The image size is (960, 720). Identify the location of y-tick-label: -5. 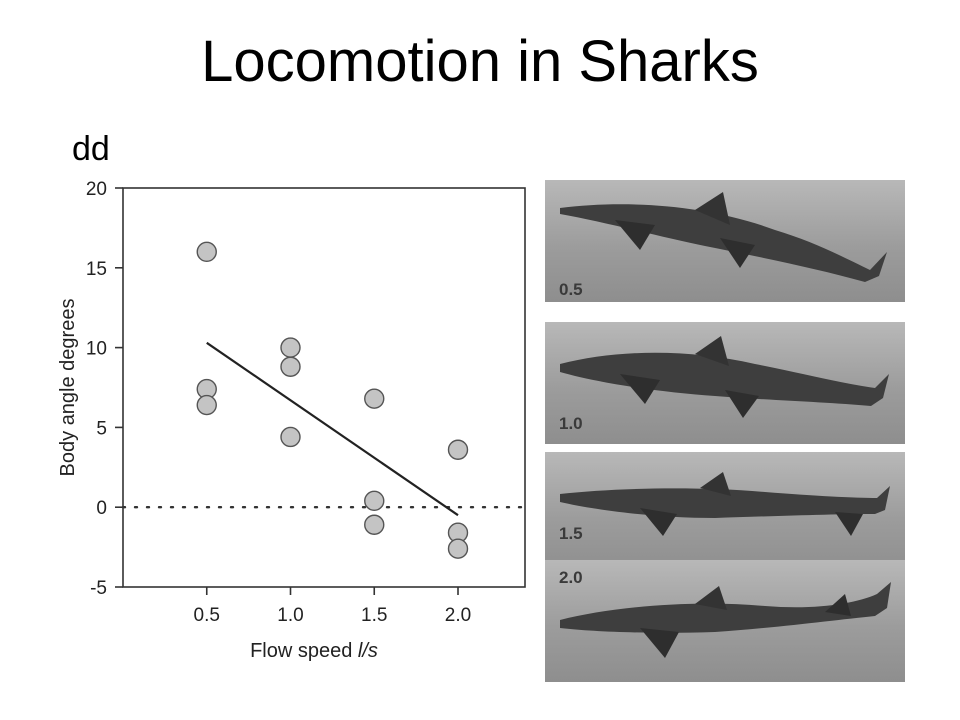
(98, 588).